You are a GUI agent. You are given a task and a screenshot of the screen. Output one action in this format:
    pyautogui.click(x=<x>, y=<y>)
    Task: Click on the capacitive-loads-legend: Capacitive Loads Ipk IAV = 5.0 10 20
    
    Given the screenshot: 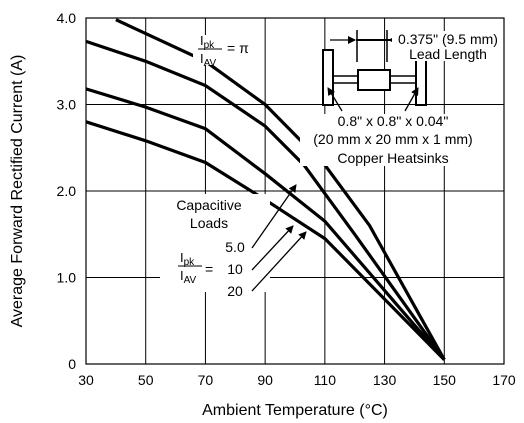 What is the action you would take?
    pyautogui.click(x=215, y=246)
    